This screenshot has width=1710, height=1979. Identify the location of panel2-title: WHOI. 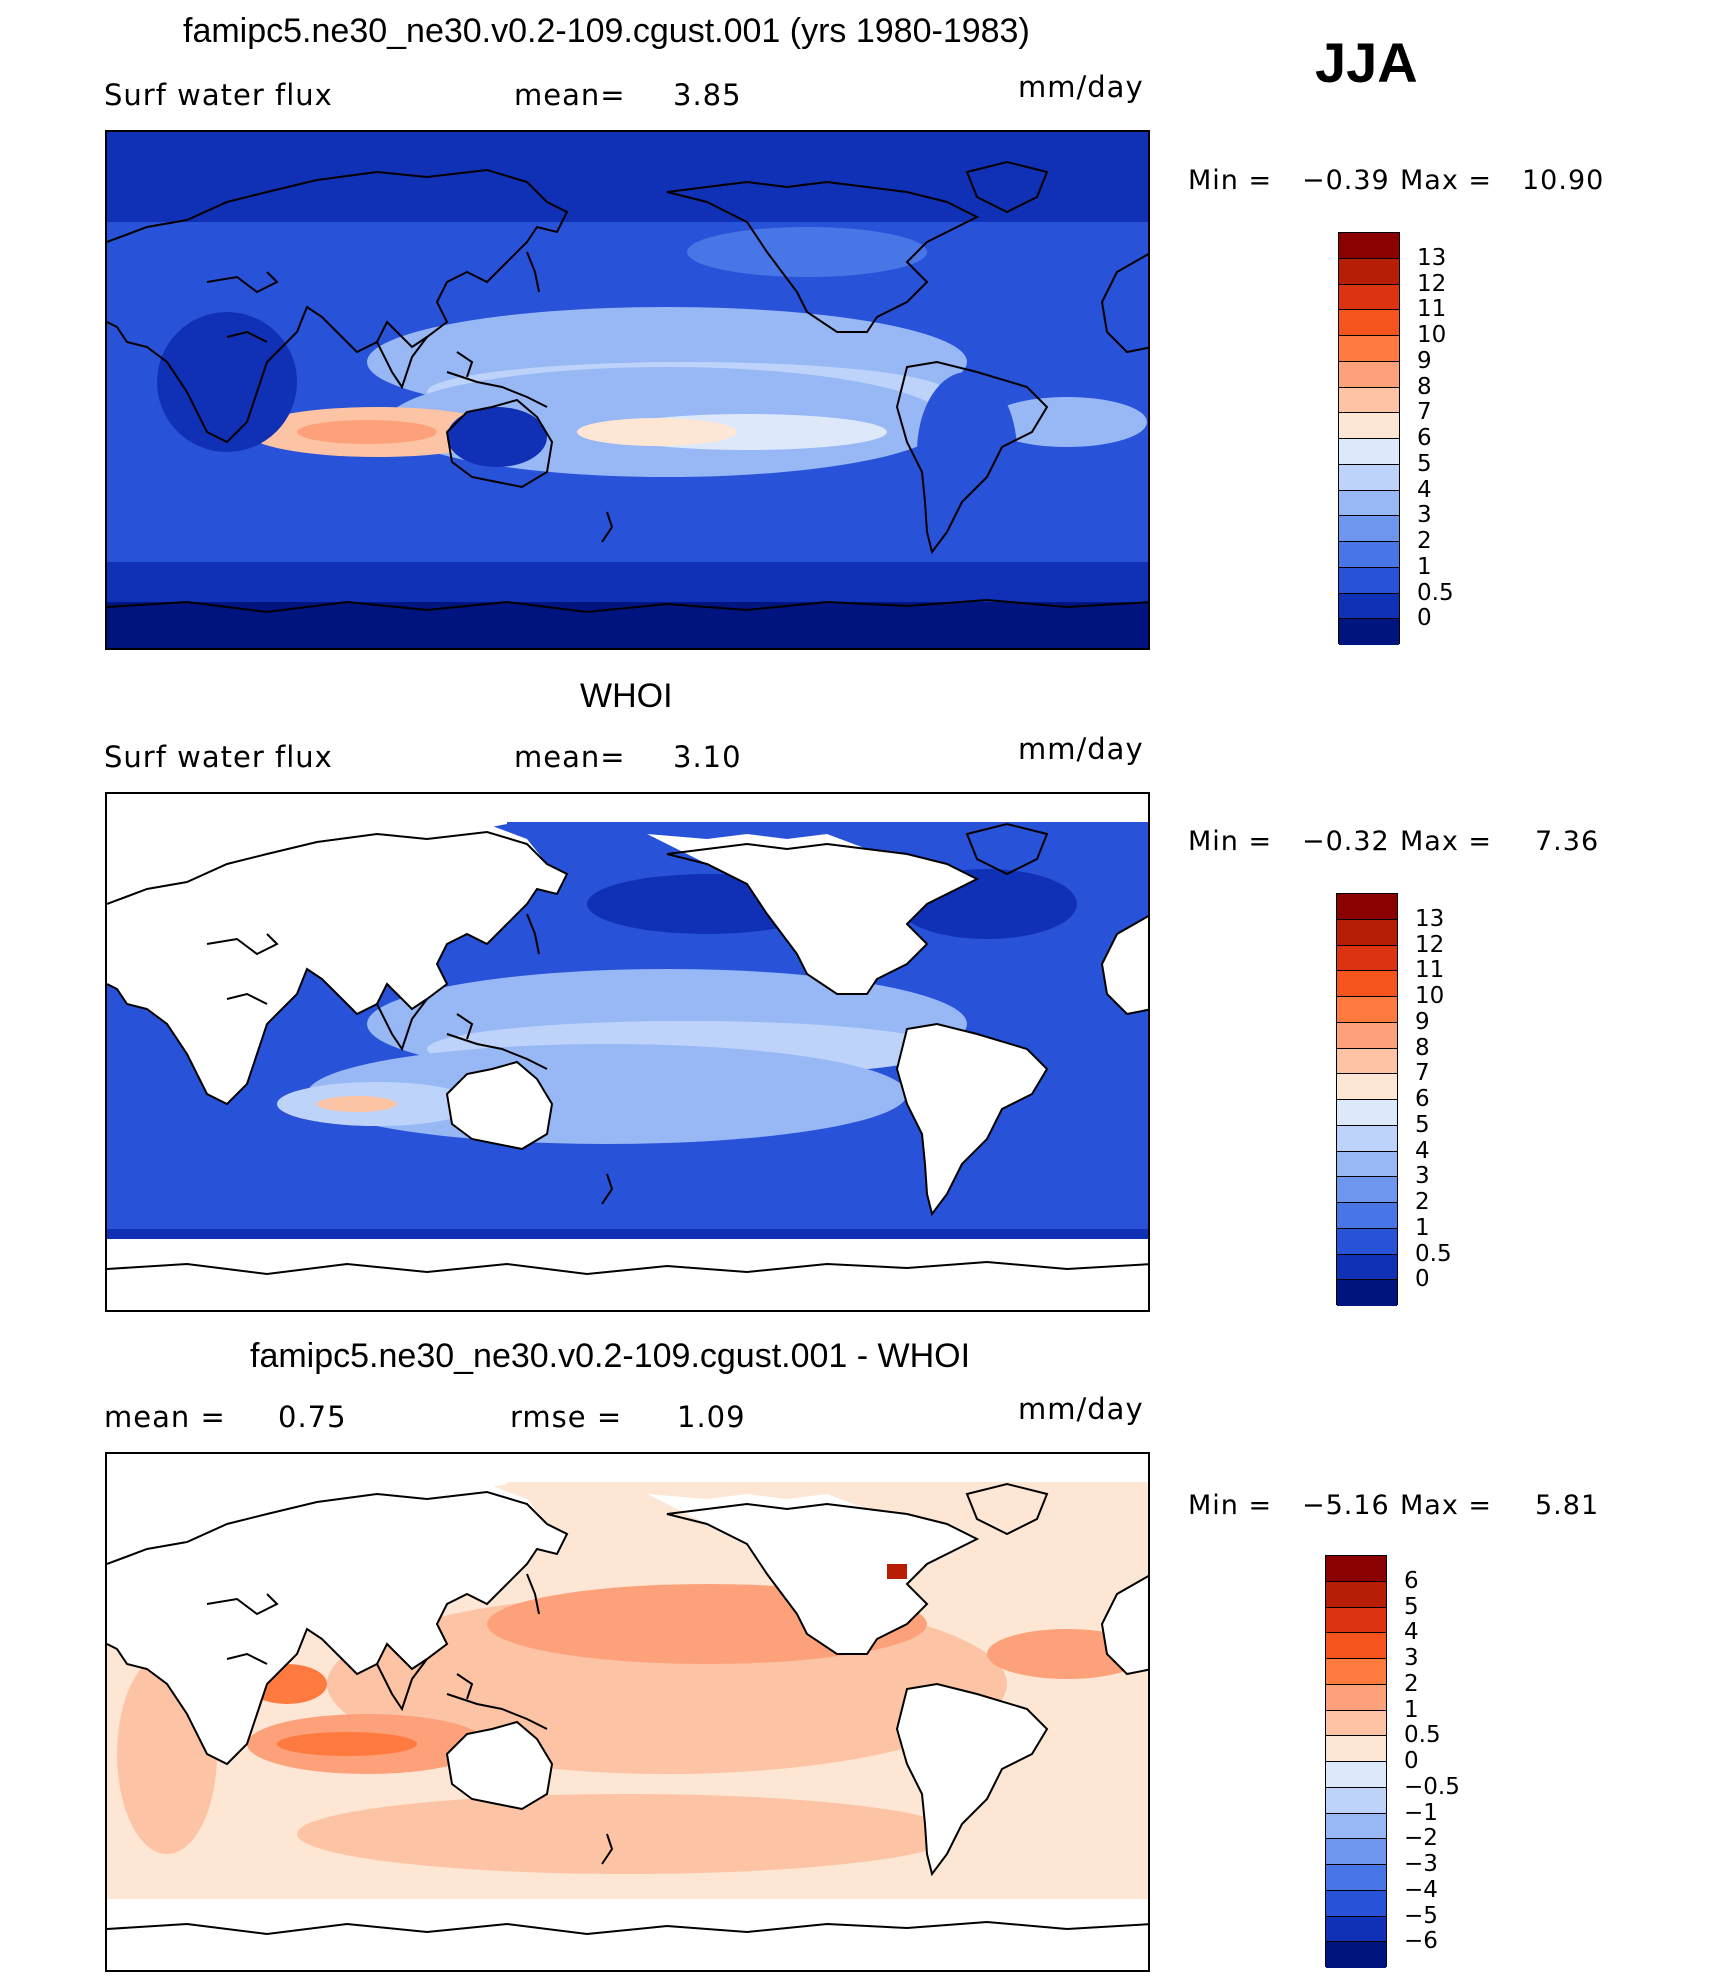
(626, 696).